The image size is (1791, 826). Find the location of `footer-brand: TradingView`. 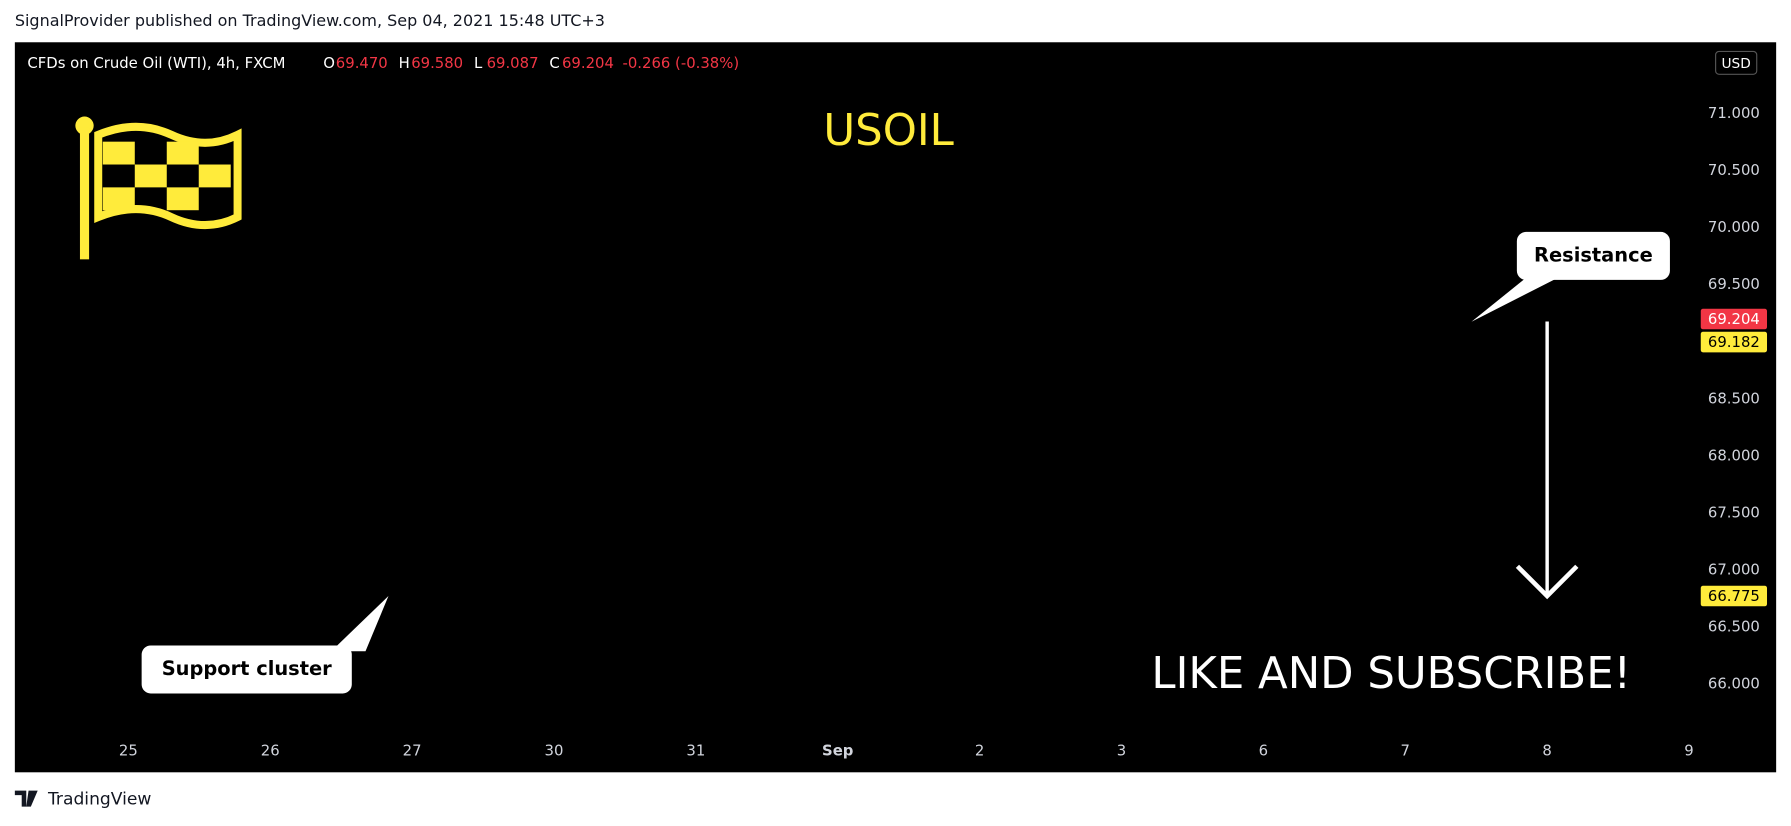

footer-brand: TradingView is located at coordinates (99, 800).